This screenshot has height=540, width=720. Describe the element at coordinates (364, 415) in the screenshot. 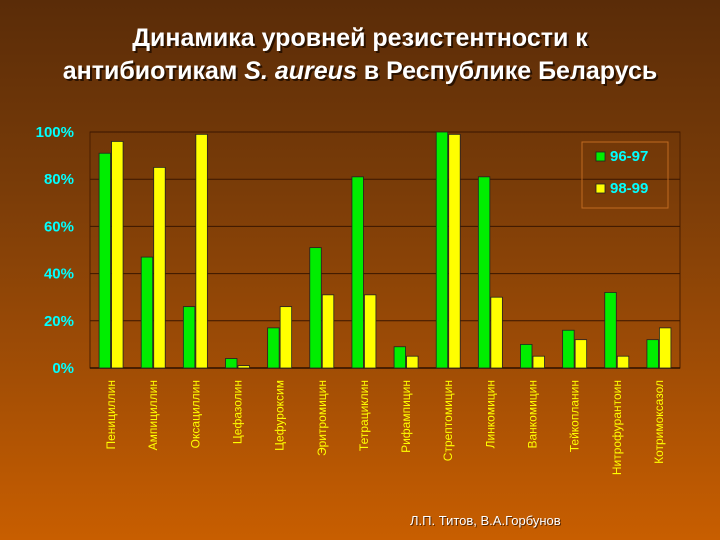

I see `x-tick-label: Тетрациклин` at that location.